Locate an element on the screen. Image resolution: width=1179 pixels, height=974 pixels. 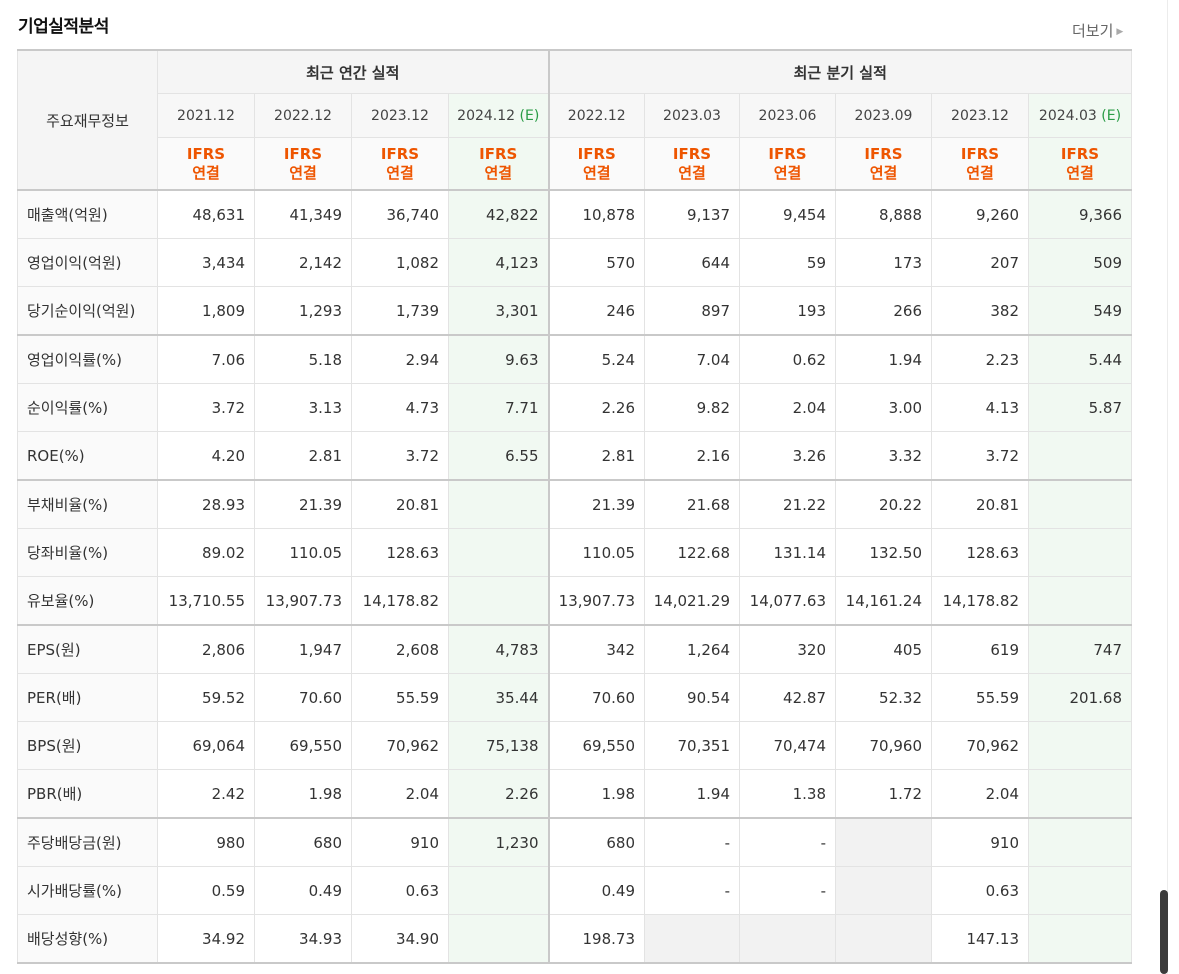
period-header: 2023.03 is located at coordinates (692, 115).